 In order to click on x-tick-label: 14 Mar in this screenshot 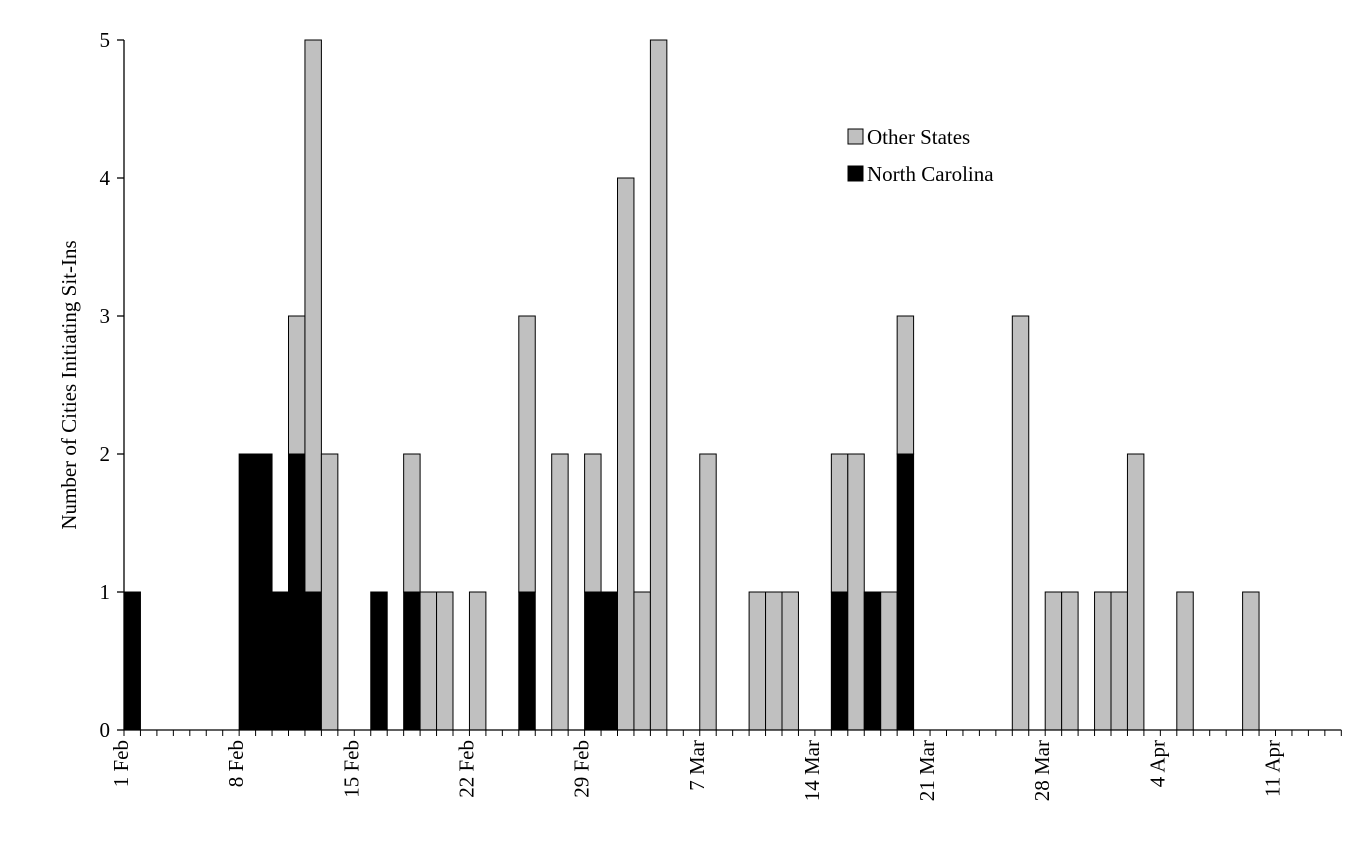, I will do `click(812, 770)`.